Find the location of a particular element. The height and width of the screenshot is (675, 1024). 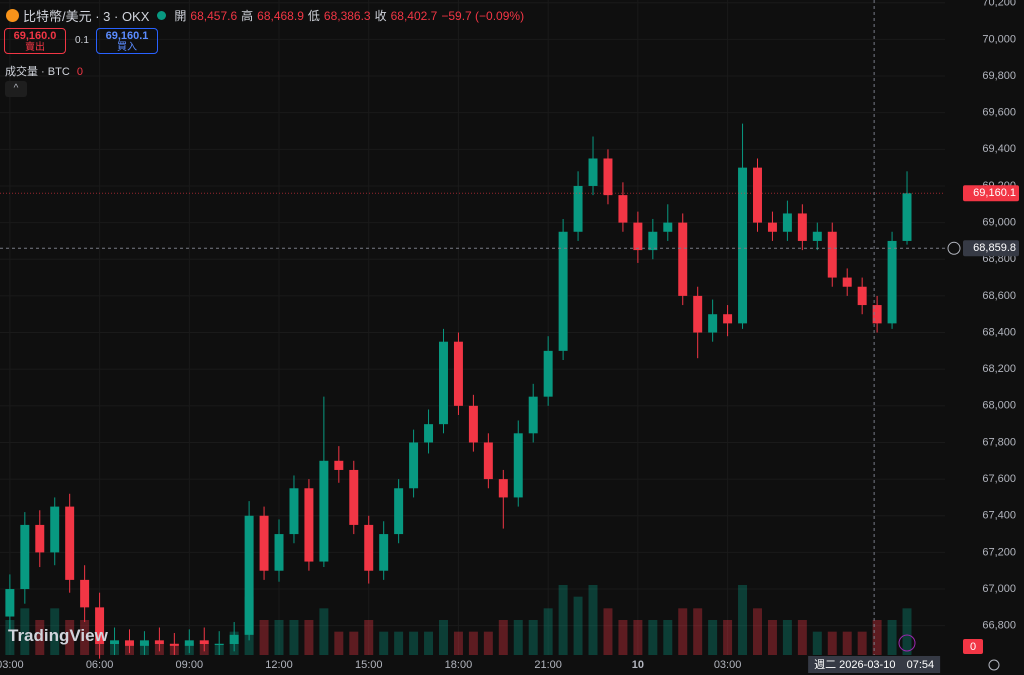

last-price-label: 69,160.1 is located at coordinates (994, 193).